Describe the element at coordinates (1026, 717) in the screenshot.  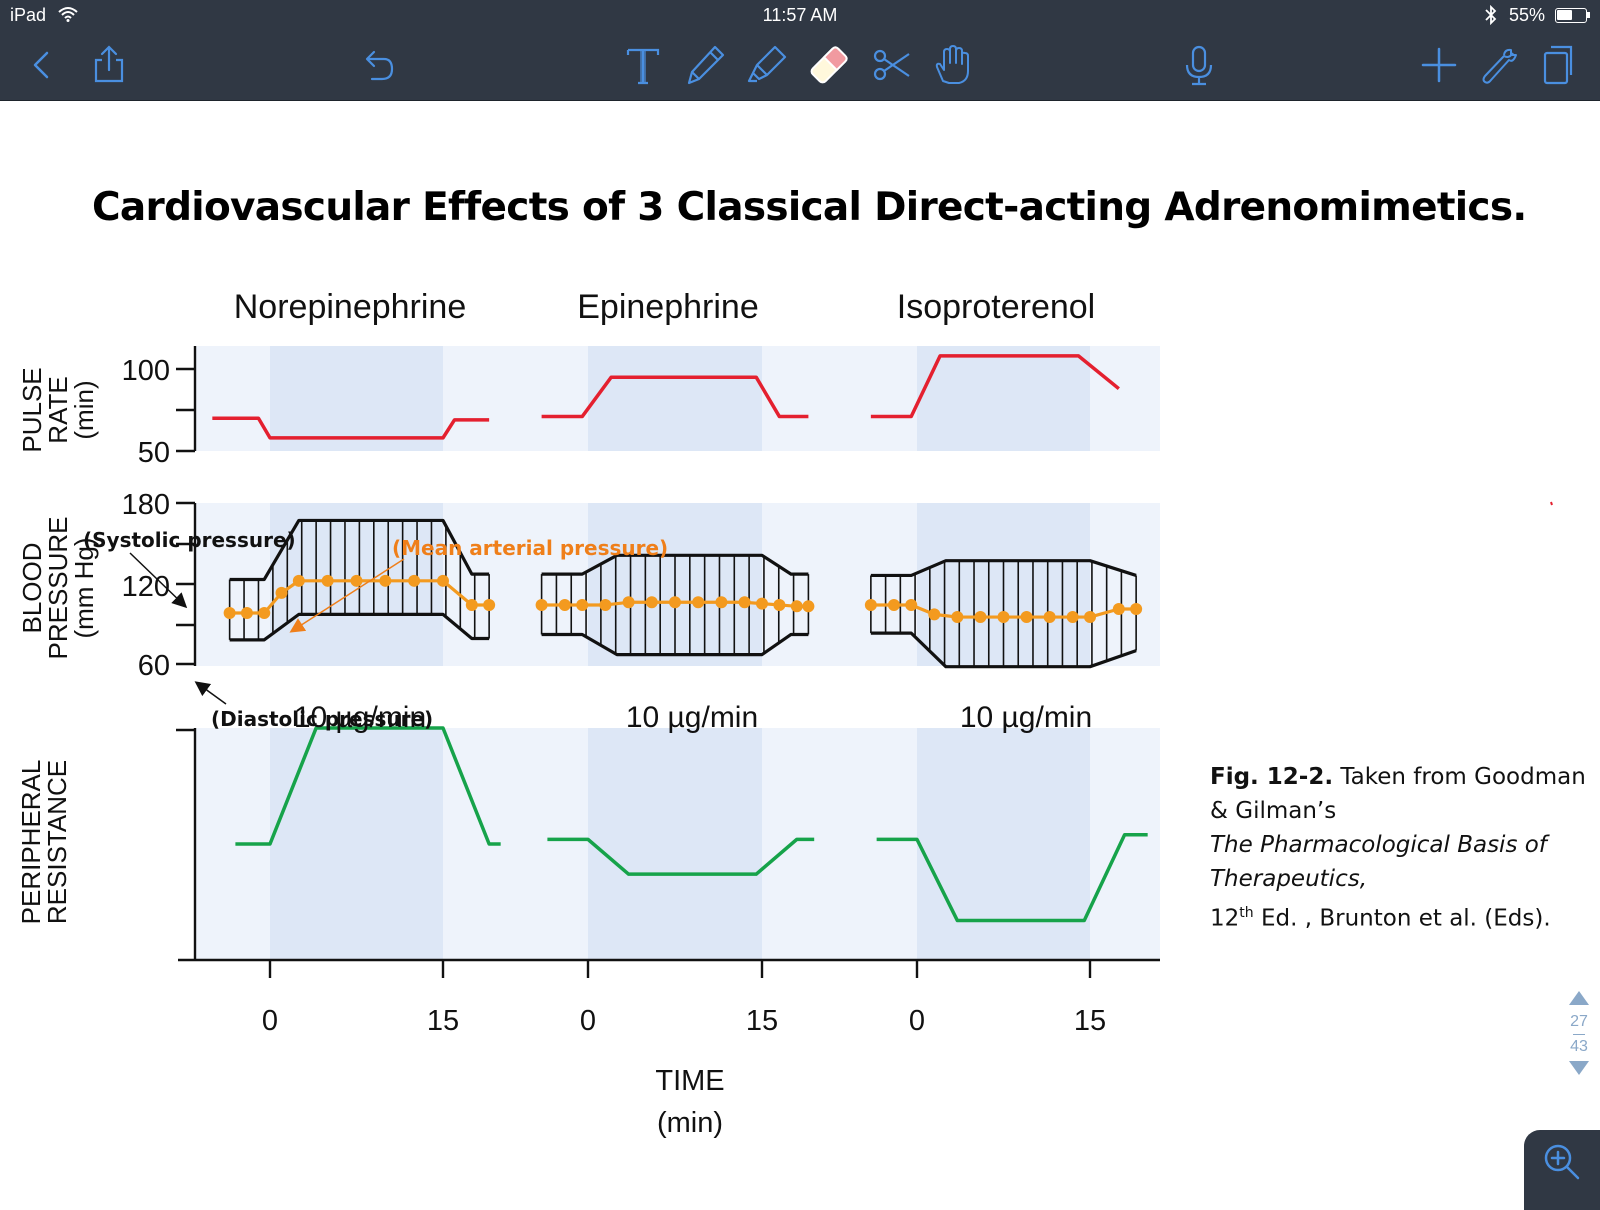
I see `dose-label-2: 10 µg/min` at that location.